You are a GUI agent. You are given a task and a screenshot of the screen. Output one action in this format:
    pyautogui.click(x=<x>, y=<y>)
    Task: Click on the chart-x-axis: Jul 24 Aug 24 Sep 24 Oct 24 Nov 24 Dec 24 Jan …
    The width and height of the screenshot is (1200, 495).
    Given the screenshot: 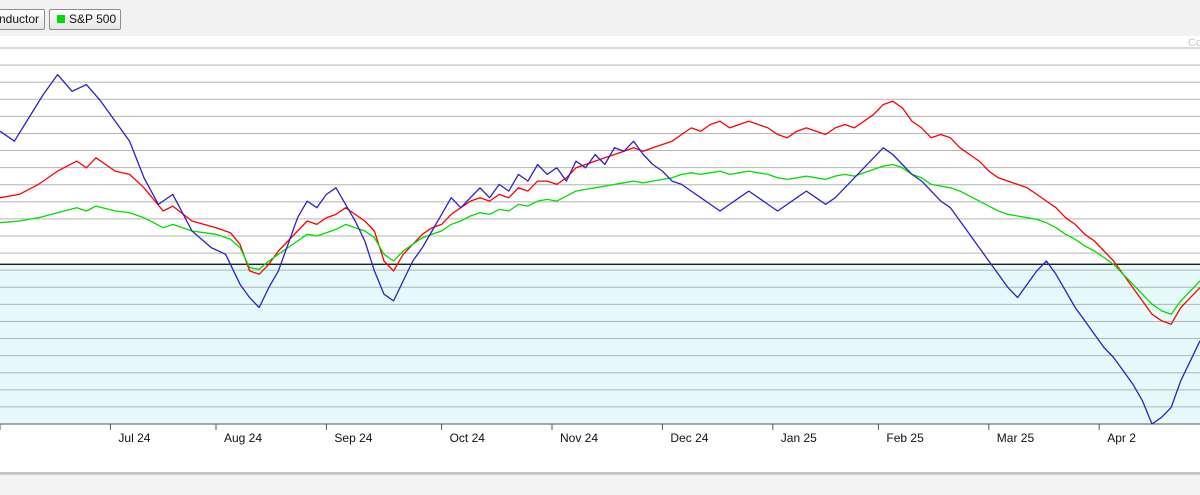 What is the action you would take?
    pyautogui.click(x=600, y=448)
    